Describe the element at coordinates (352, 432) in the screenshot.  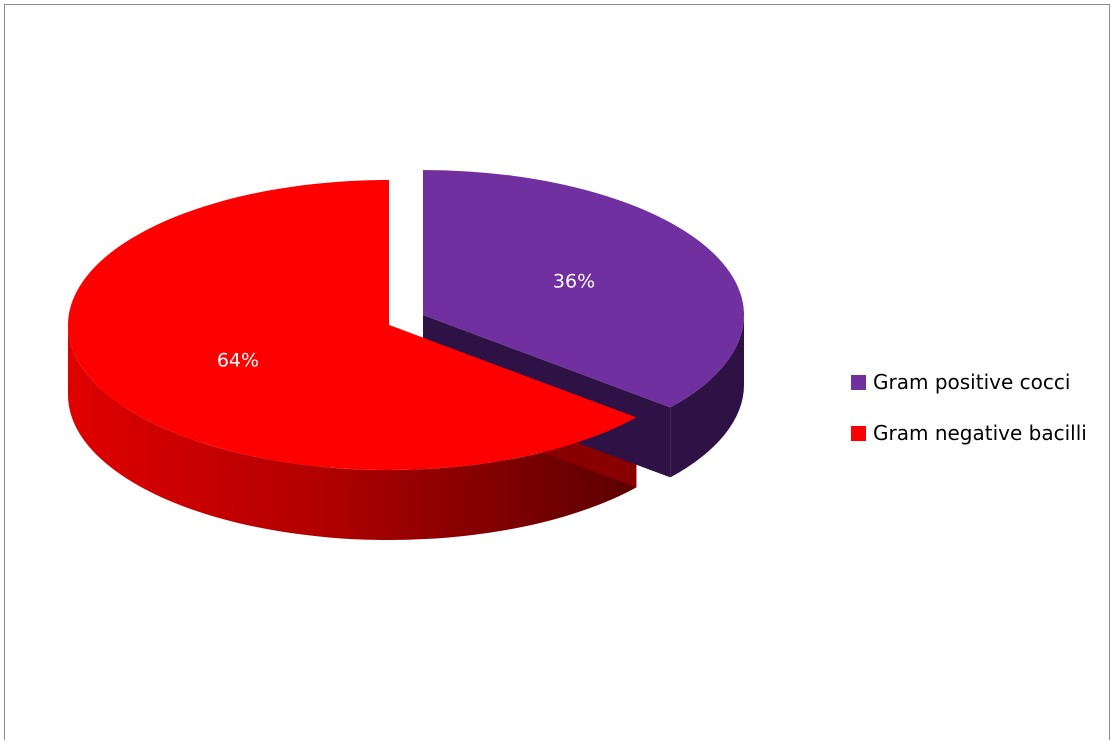
I see `pie-slice-side-gram-negative-bacilli` at that location.